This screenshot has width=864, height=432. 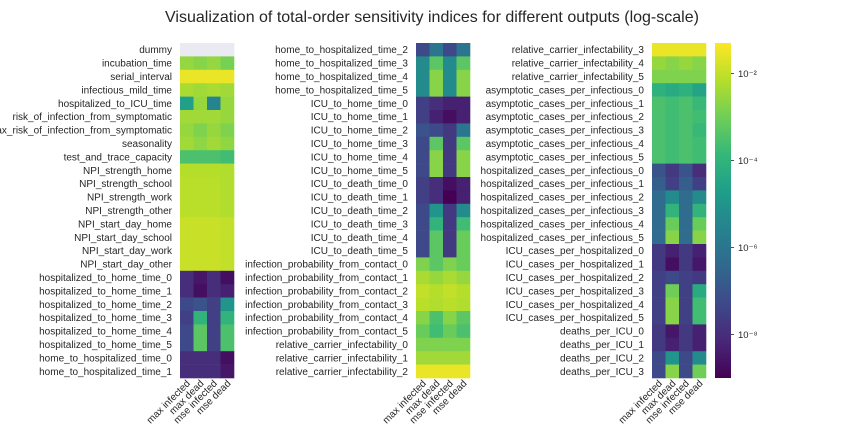 What do you see at coordinates (105, 332) in the screenshot?
I see `row-label: hospitalized_to_home_time_4` at bounding box center [105, 332].